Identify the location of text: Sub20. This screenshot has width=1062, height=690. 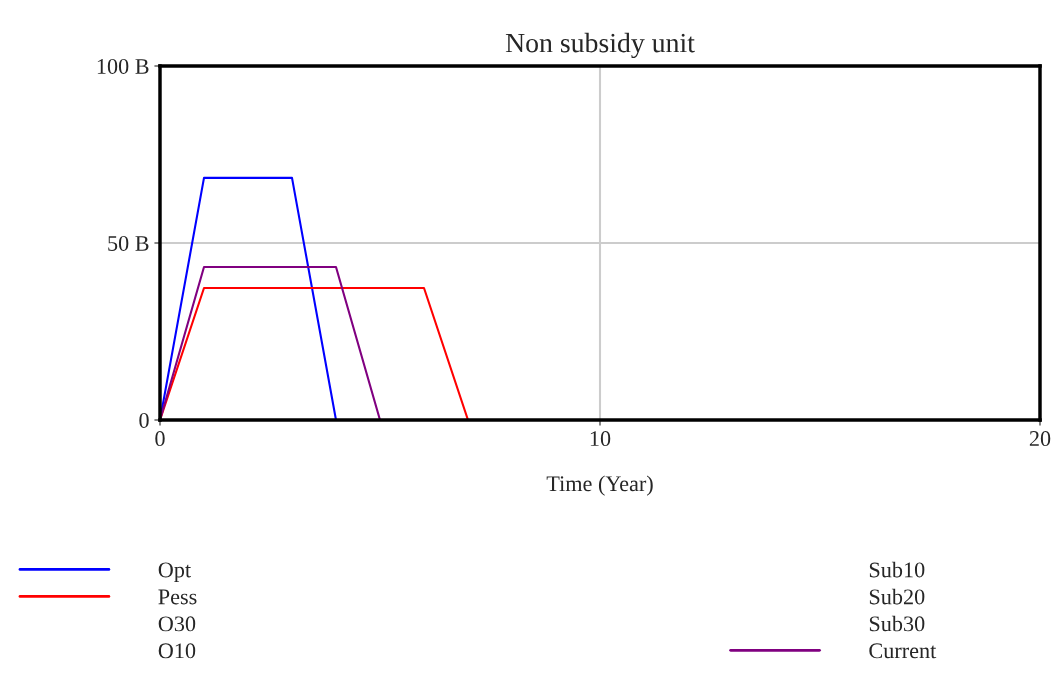
(897, 596).